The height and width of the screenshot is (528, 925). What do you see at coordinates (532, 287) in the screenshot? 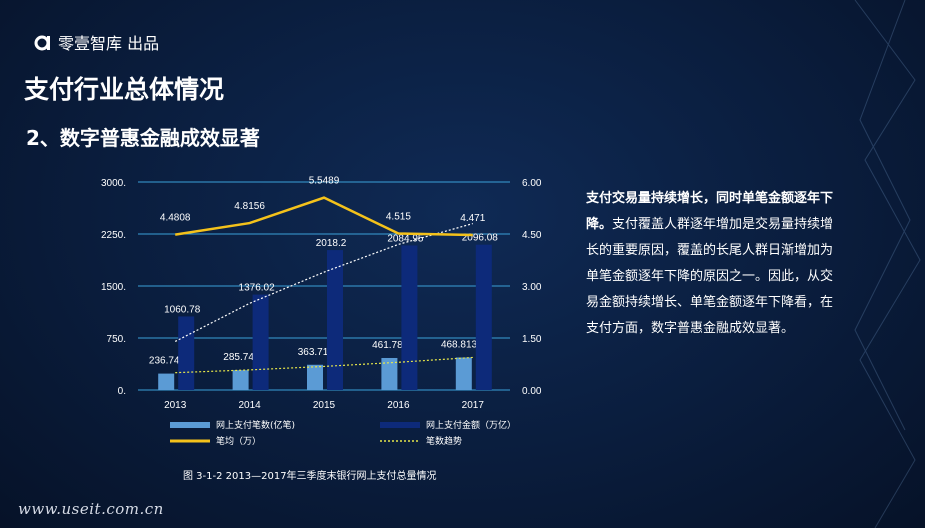
I see `right-tick-label: 3.00` at bounding box center [532, 287].